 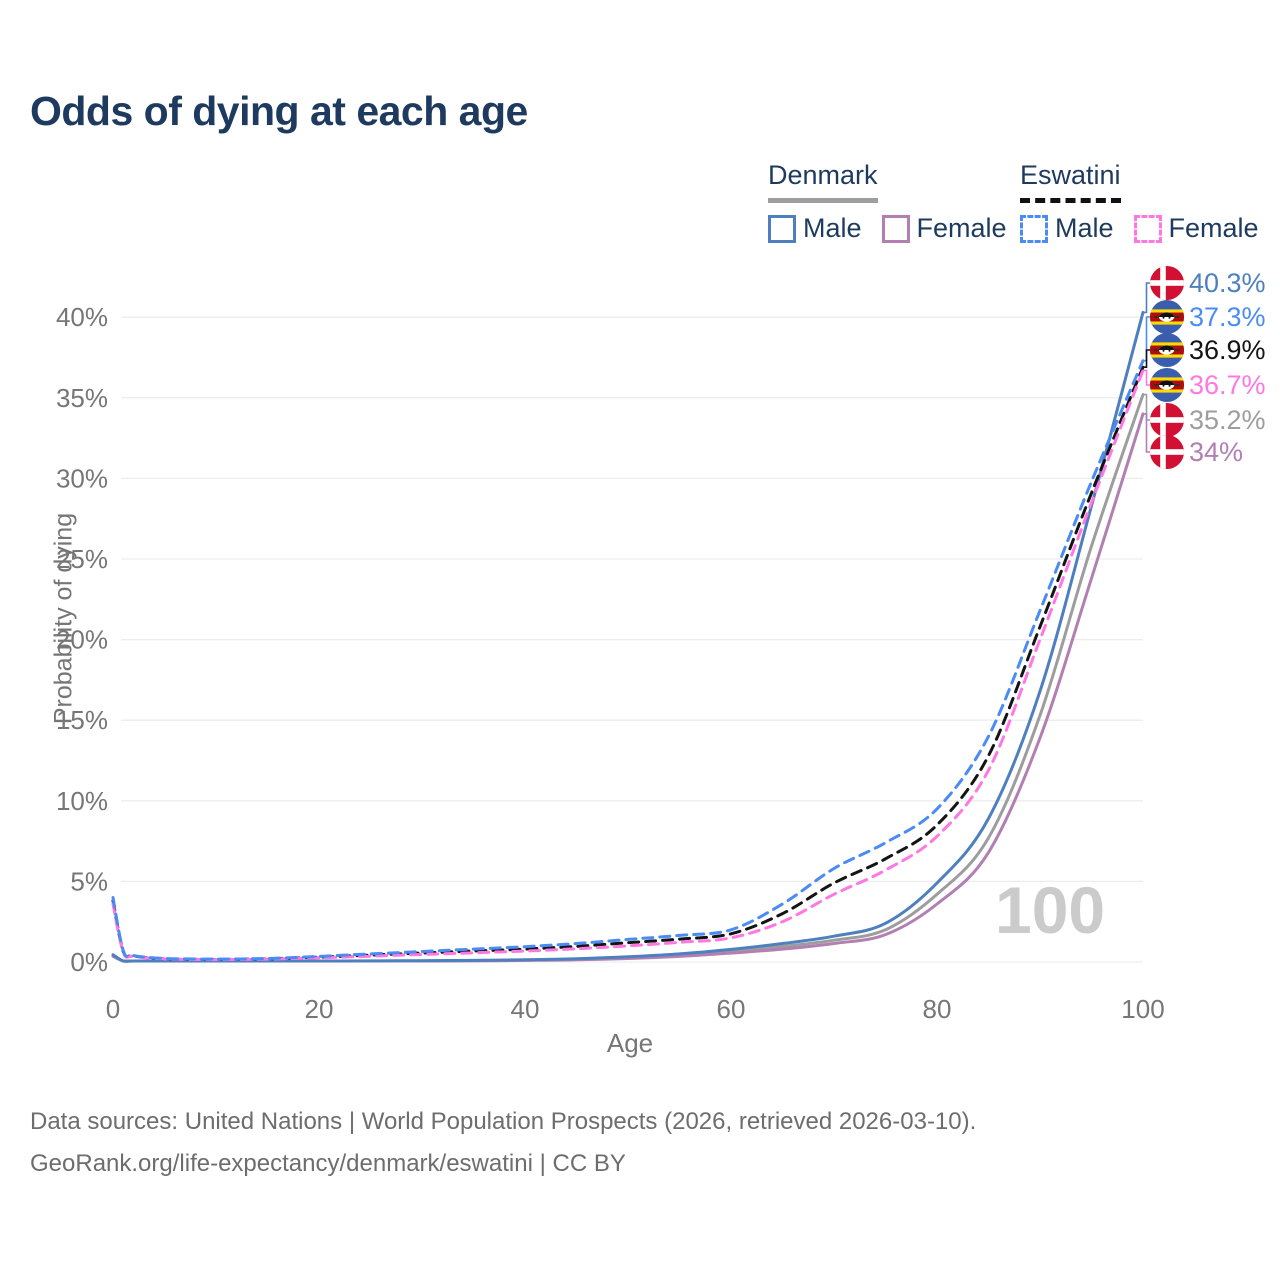 I want to click on y-tick-label: 30%, so click(x=82, y=478).